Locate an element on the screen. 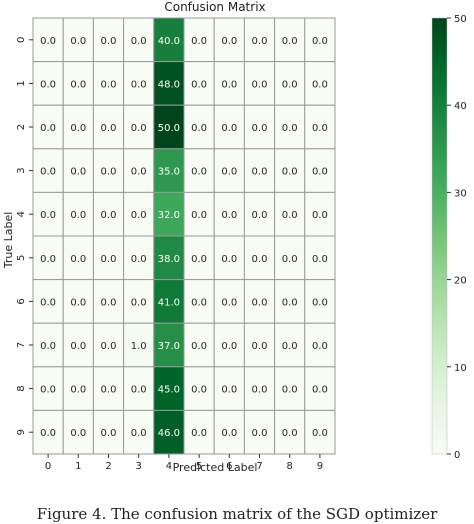 The image size is (474, 524). cell-label-r7-c2: 0.0 is located at coordinates (109, 346).